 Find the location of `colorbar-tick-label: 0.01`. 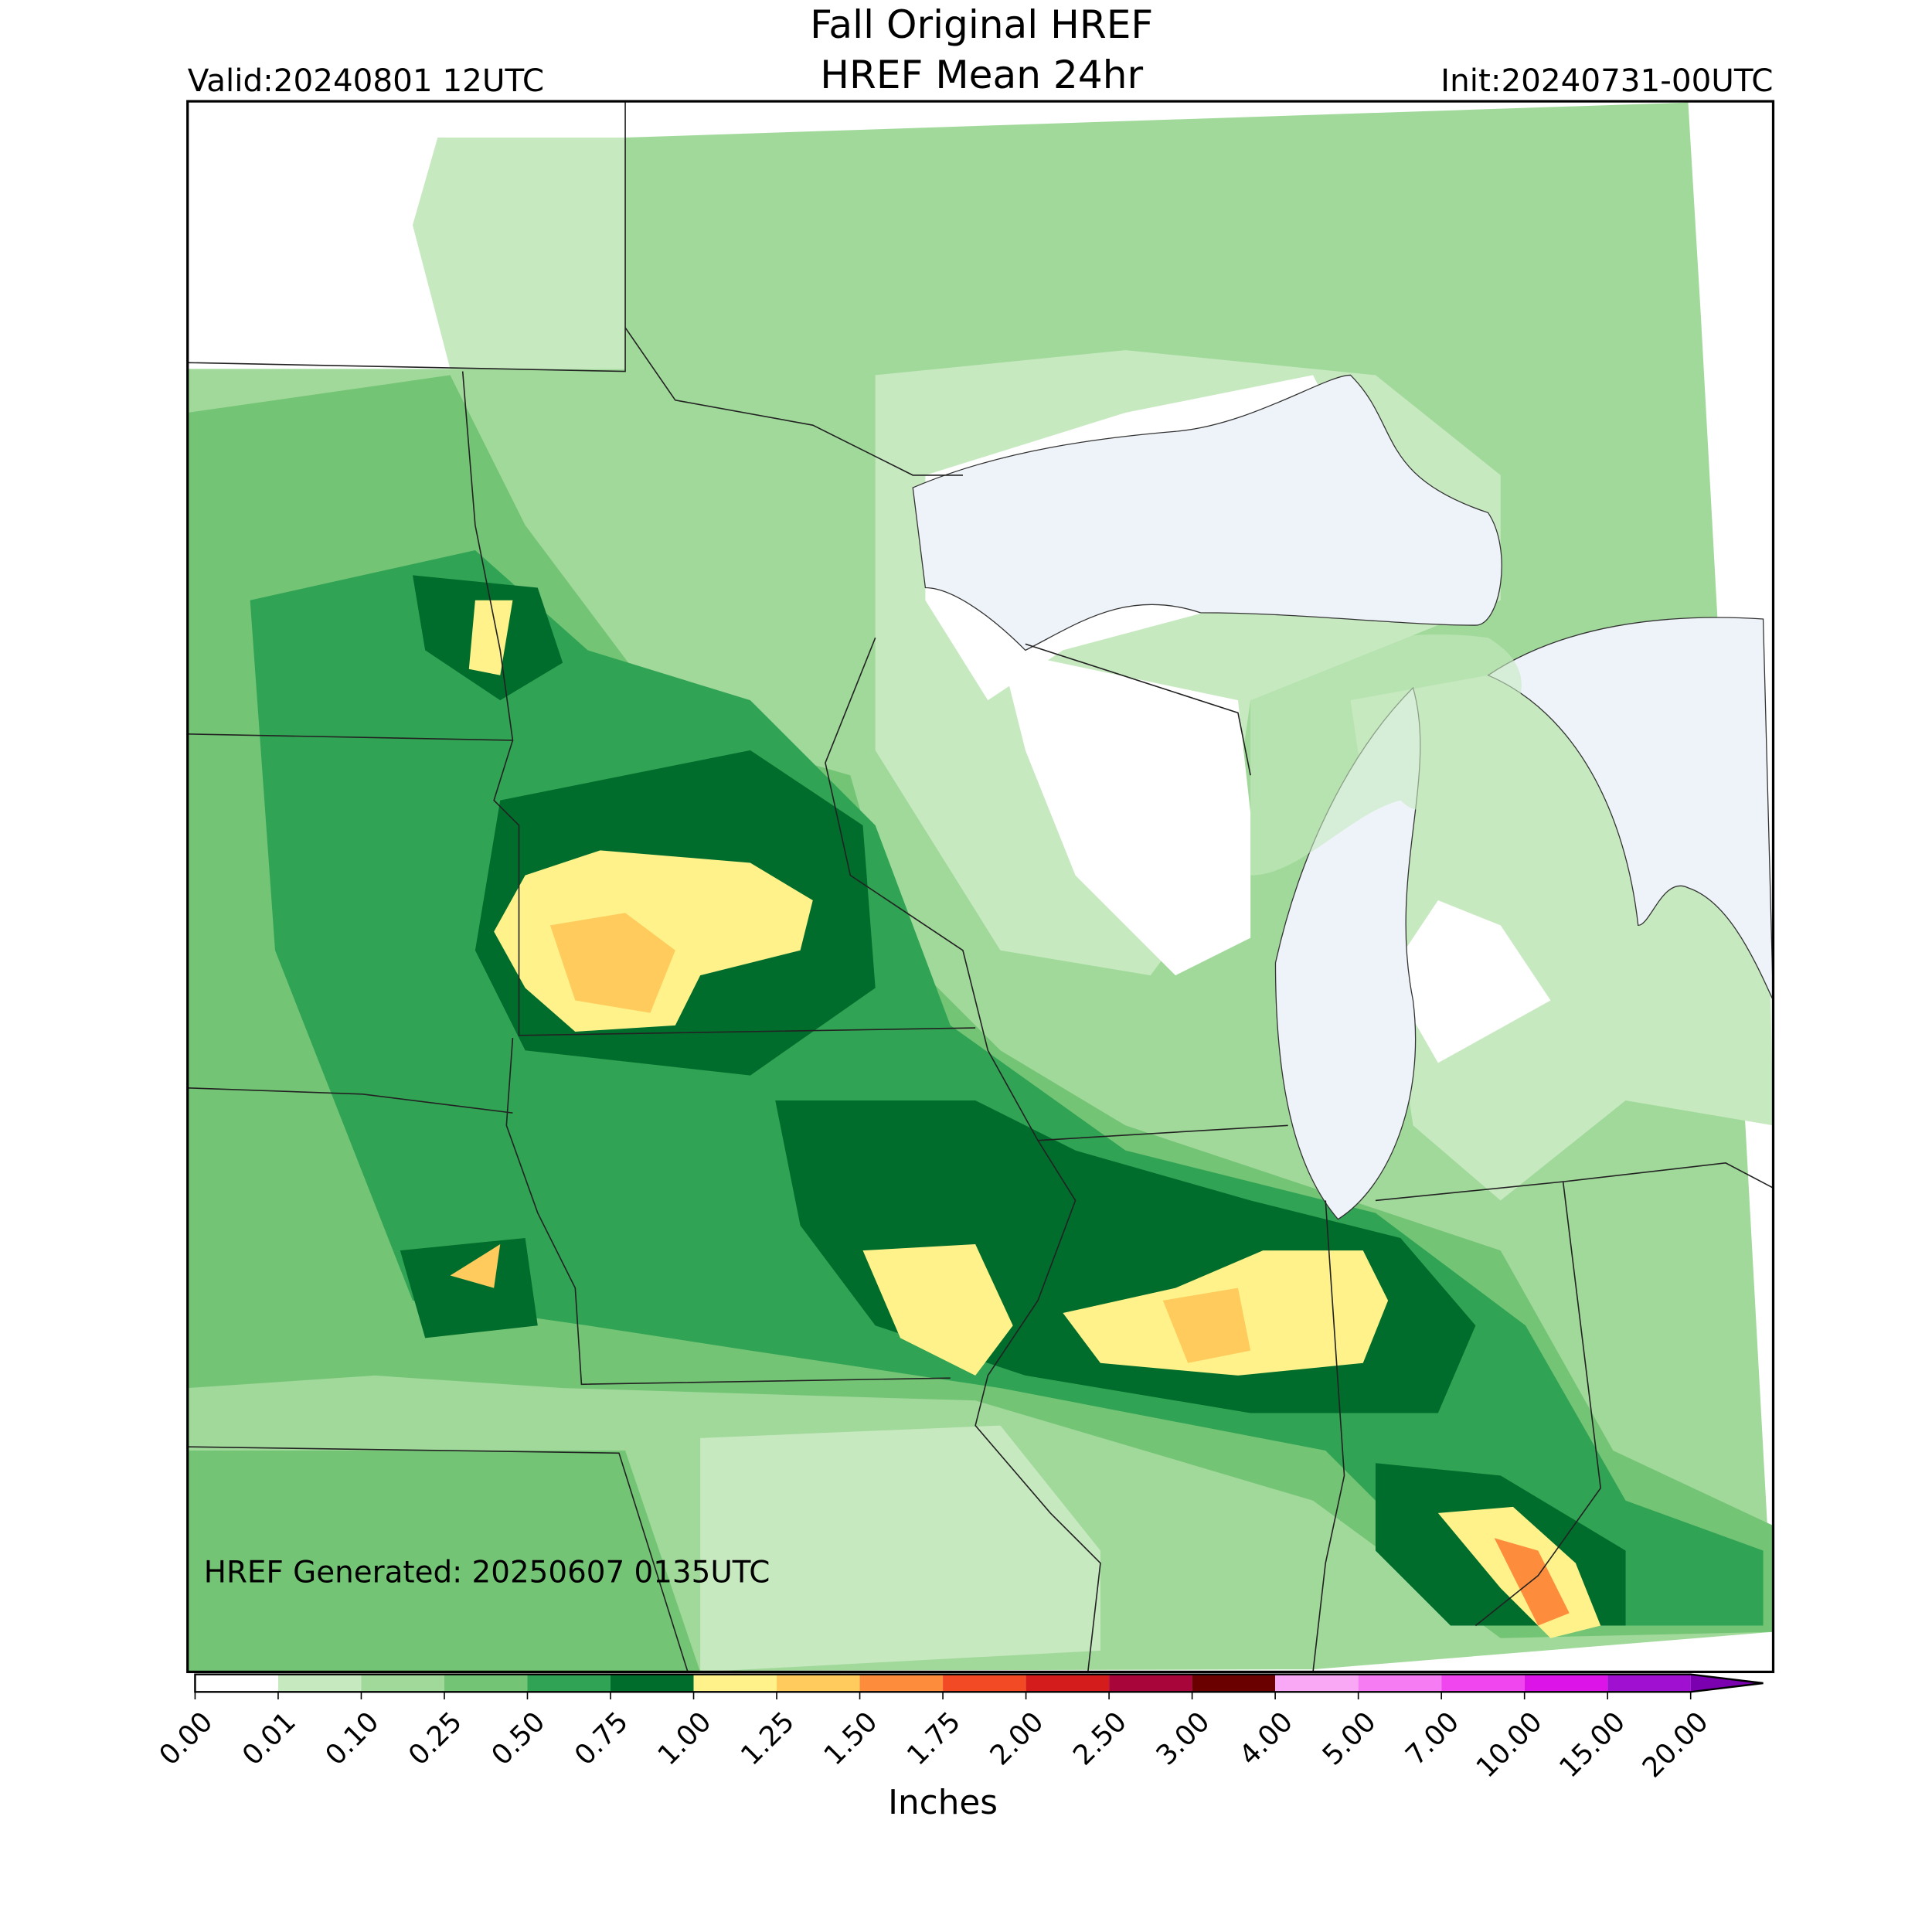

colorbar-tick-label: 0.01 is located at coordinates (269, 1739).